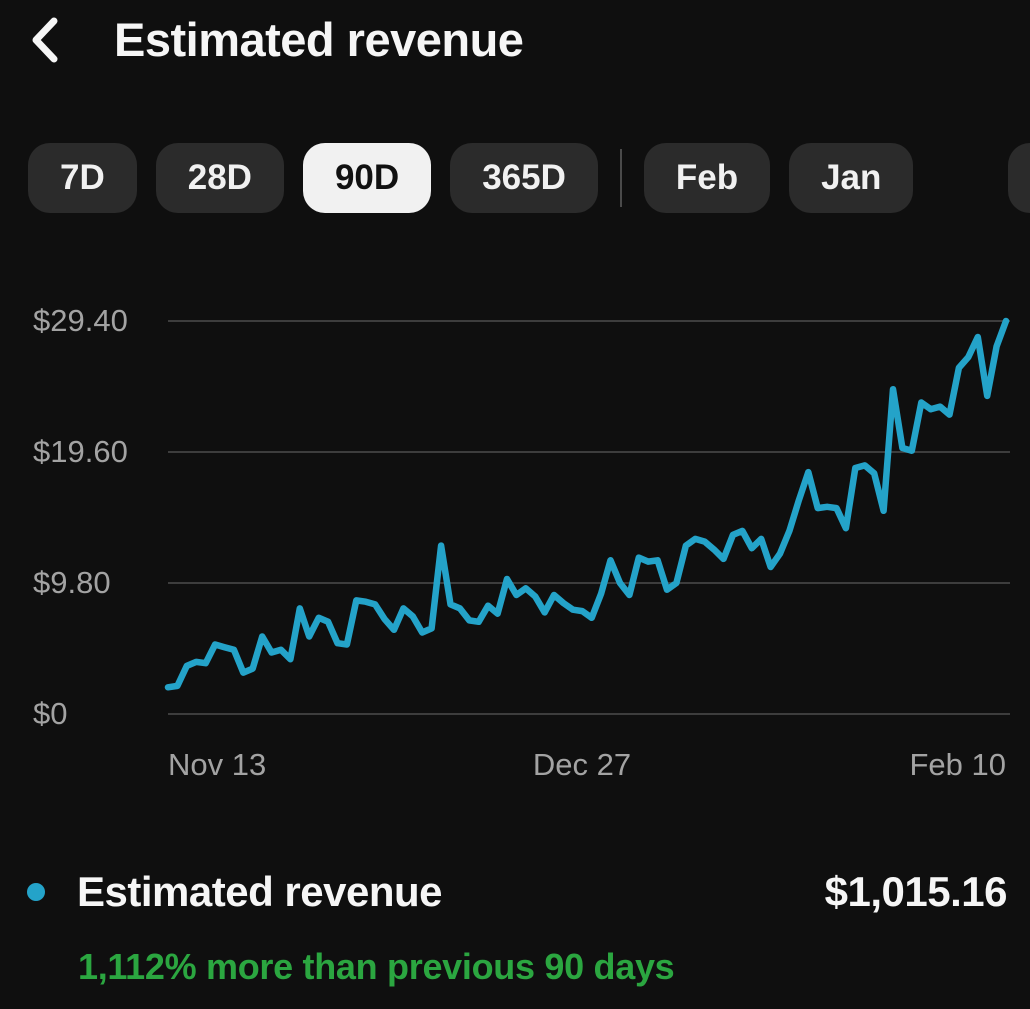  What do you see at coordinates (524, 178) in the screenshot?
I see `pill-365d: 365D` at bounding box center [524, 178].